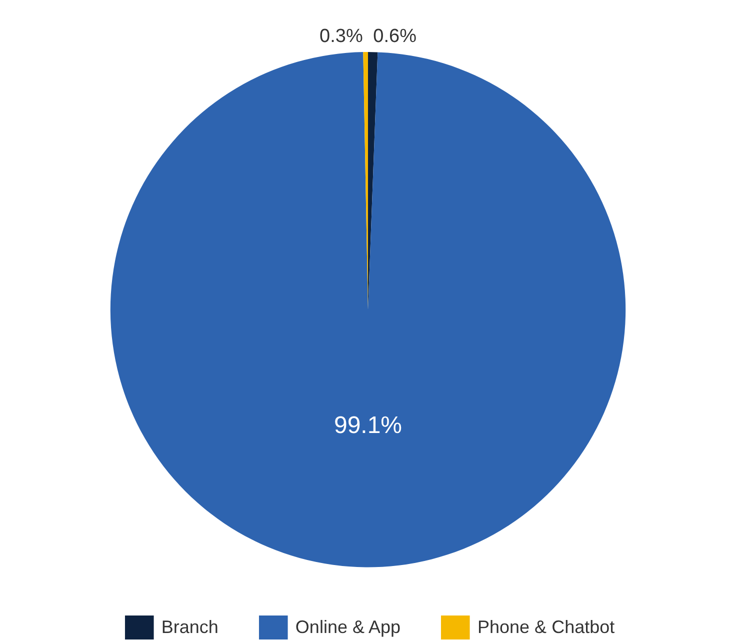 This screenshot has width=735, height=644. I want to click on legend-label: Online & App, so click(348, 627).